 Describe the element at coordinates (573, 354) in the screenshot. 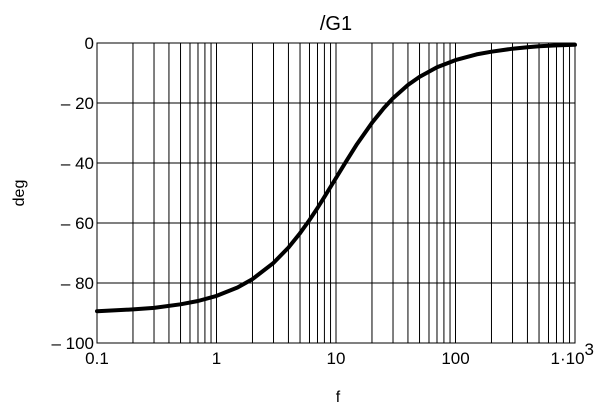

I see `x-tick-label: 1·10³` at that location.